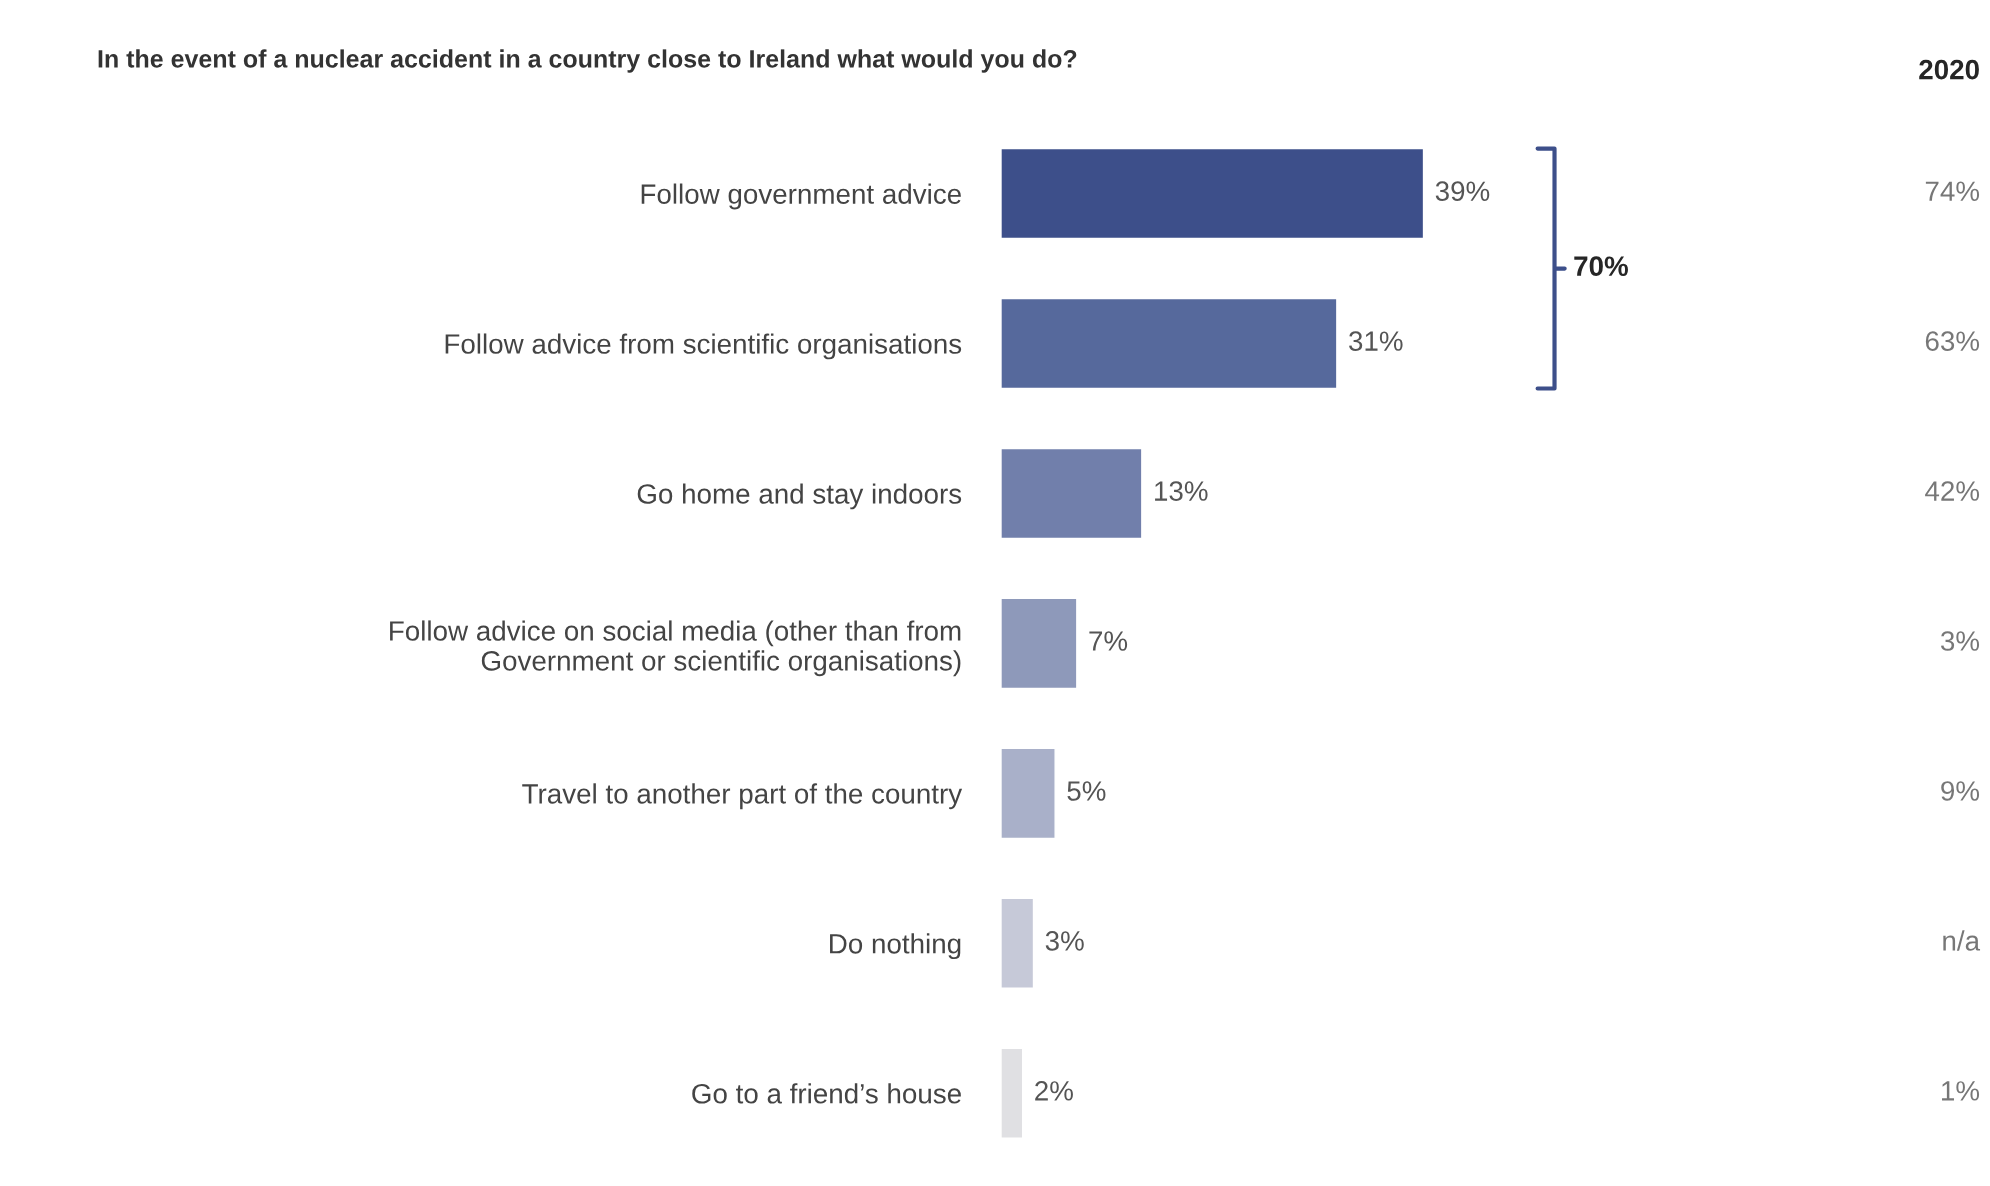 The height and width of the screenshot is (1186, 1990). I want to click on text: 9%, so click(1960, 791).